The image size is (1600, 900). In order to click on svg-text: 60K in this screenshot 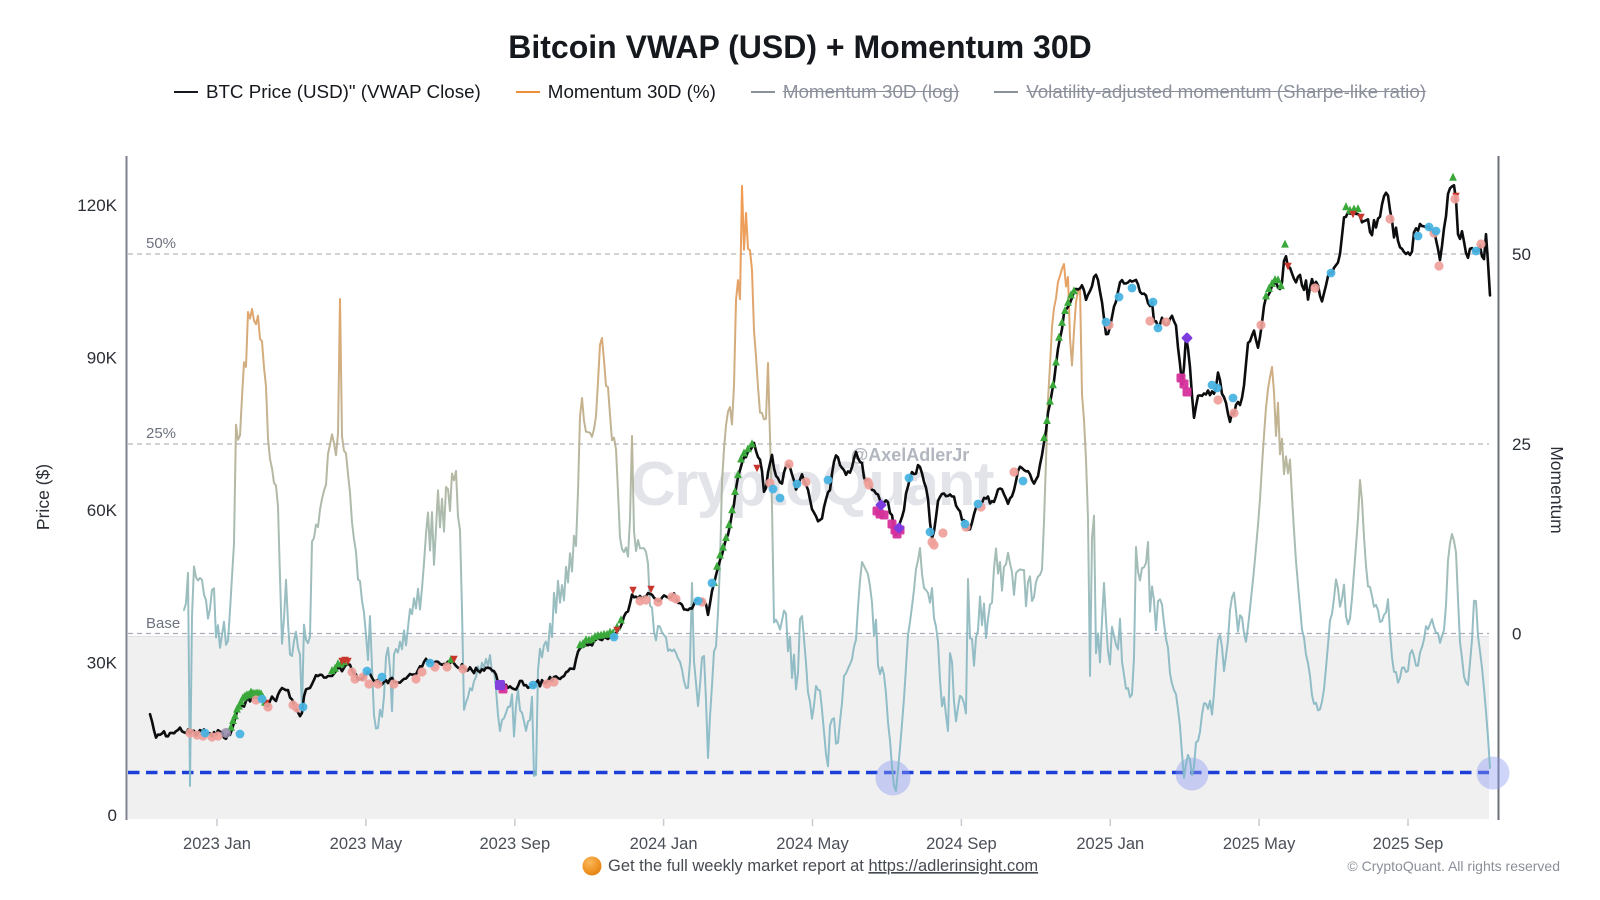, I will do `click(102, 510)`.